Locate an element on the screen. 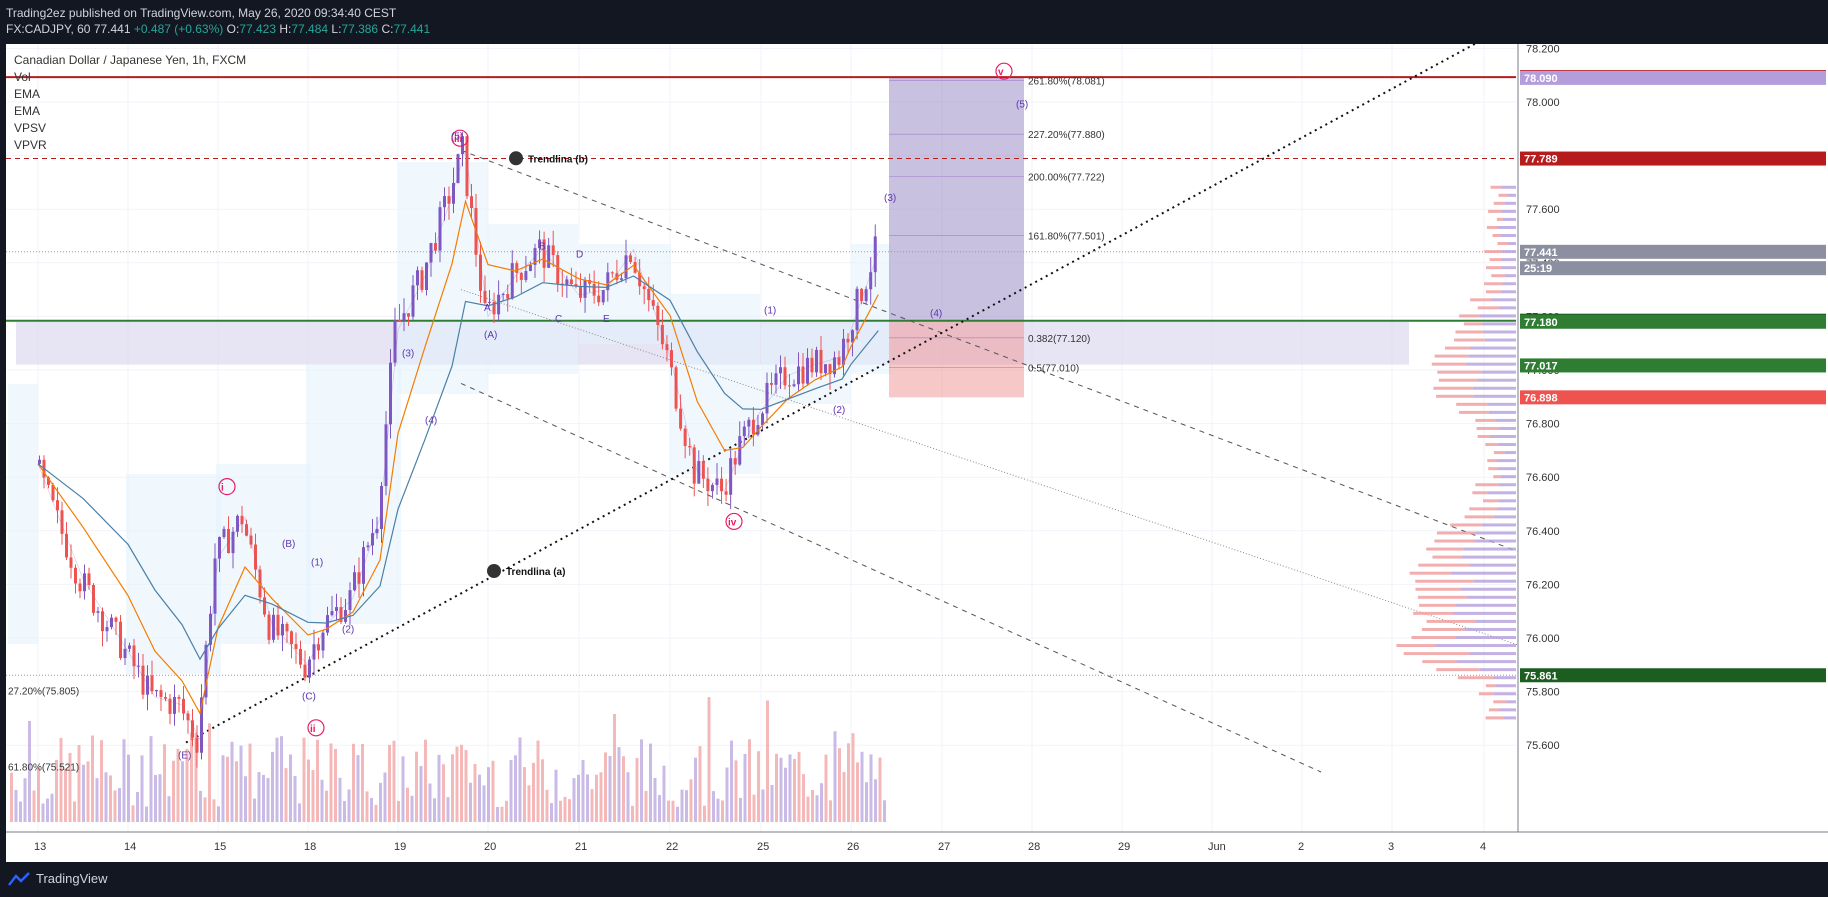 This screenshot has height=897, width=1828. price-tag-label: 75.861 is located at coordinates (1541, 676).